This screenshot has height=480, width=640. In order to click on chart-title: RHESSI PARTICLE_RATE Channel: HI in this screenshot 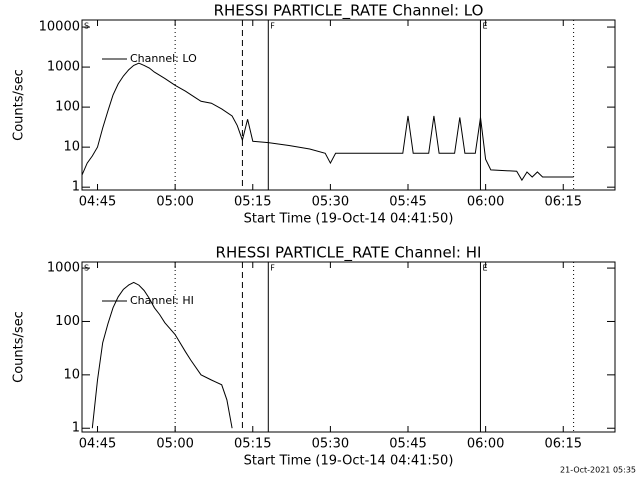, I will do `click(349, 253)`.